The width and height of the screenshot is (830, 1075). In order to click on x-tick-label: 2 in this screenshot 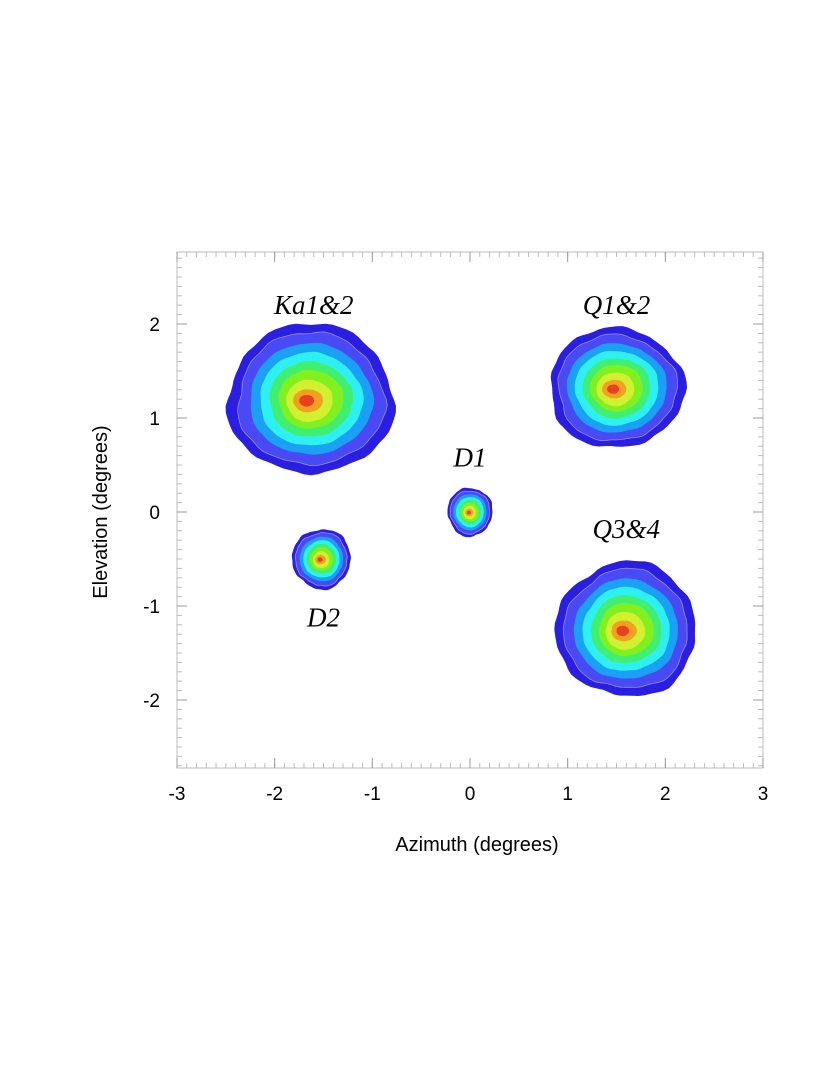, I will do `click(665, 794)`.